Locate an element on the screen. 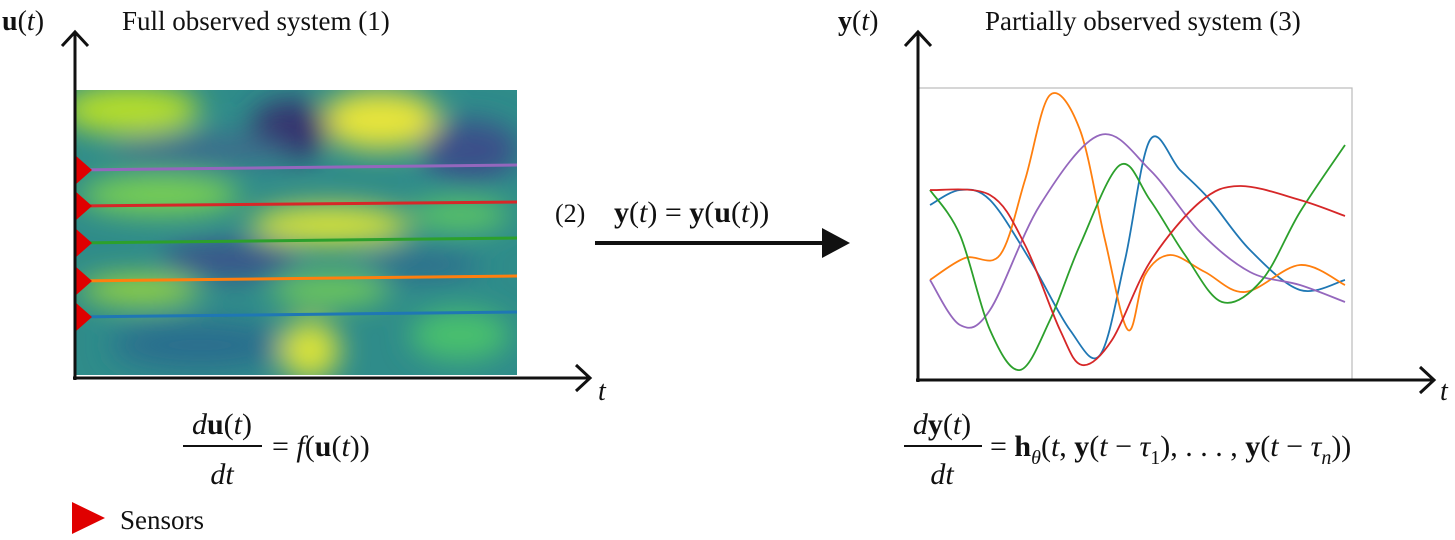  left-equation: du(t) dt = f(u(t)) is located at coordinates (276, 449).